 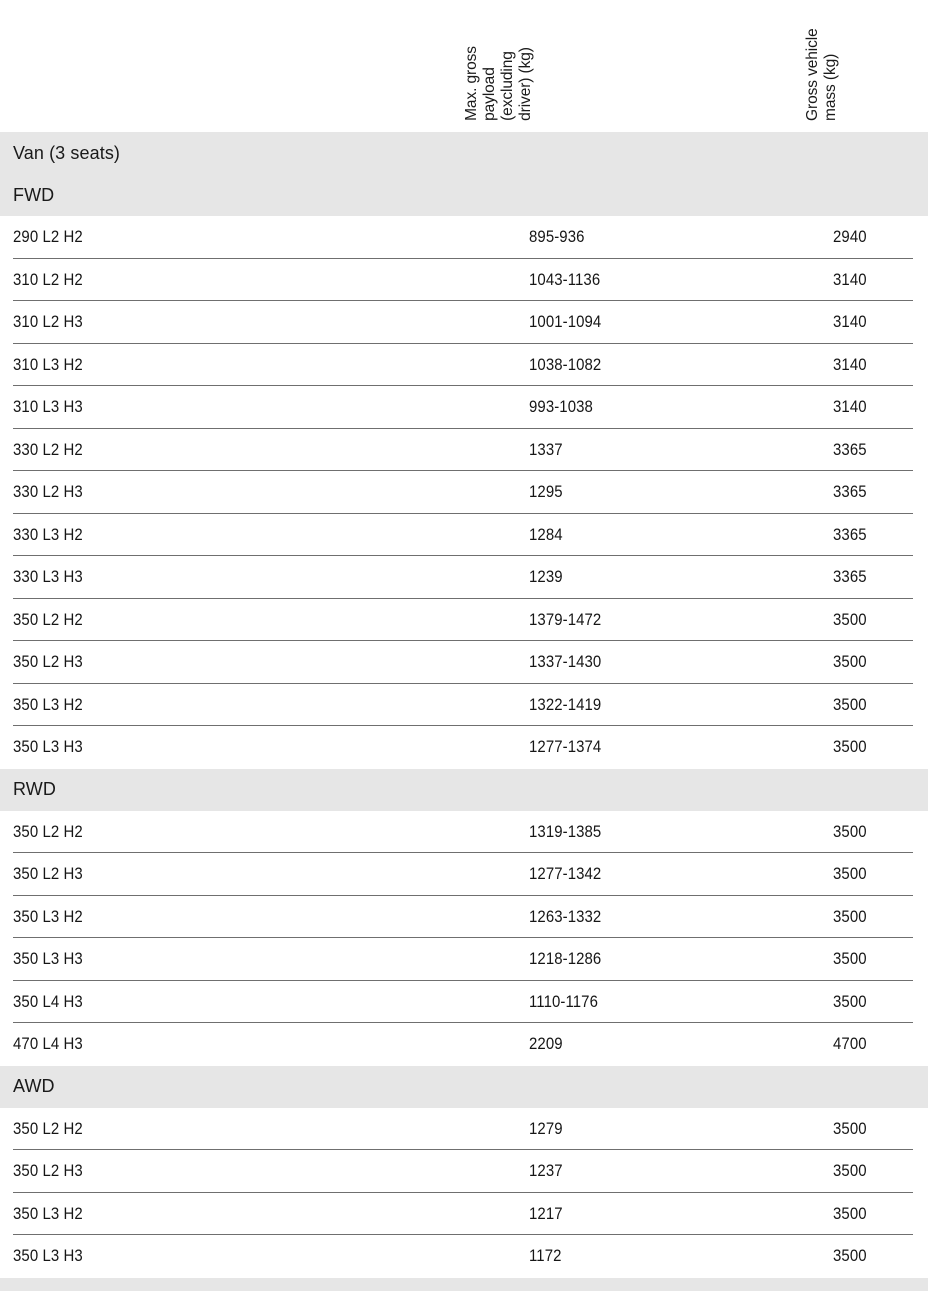 What do you see at coordinates (48, 1044) in the screenshot?
I see `cell-model: 470 L4 H3` at bounding box center [48, 1044].